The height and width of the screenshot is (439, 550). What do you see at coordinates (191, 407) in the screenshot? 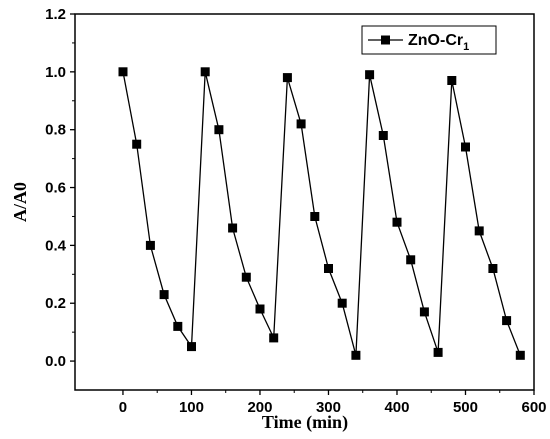
I see `x-tick-label: 100` at bounding box center [191, 407].